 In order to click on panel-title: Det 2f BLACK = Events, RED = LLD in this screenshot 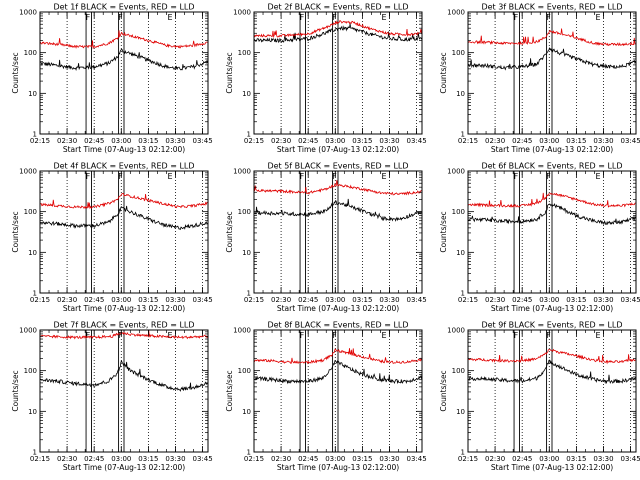, I will do `click(337, 7)`.